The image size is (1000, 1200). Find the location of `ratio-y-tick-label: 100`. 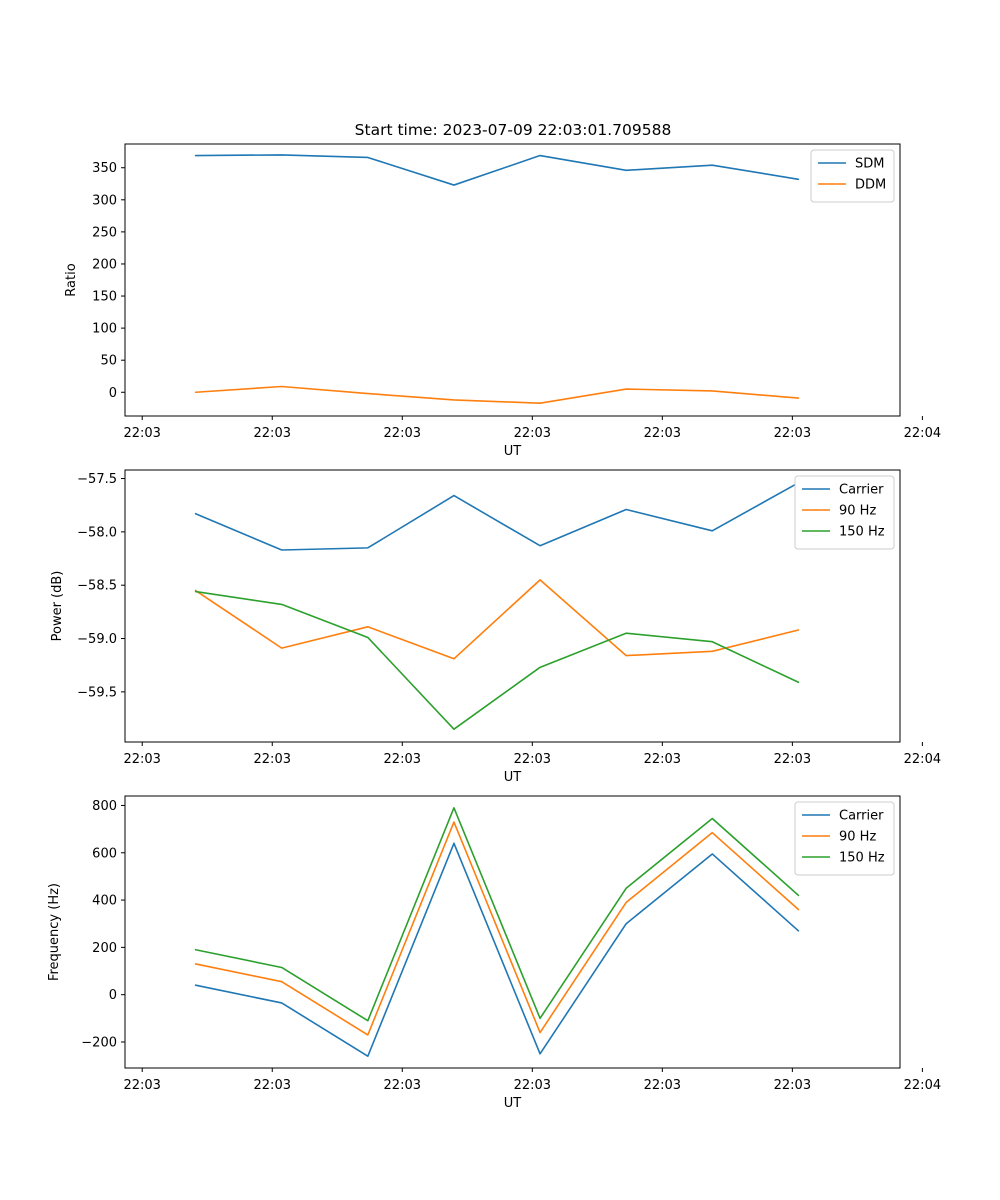

ratio-y-tick-label: 100 is located at coordinates (104, 329).